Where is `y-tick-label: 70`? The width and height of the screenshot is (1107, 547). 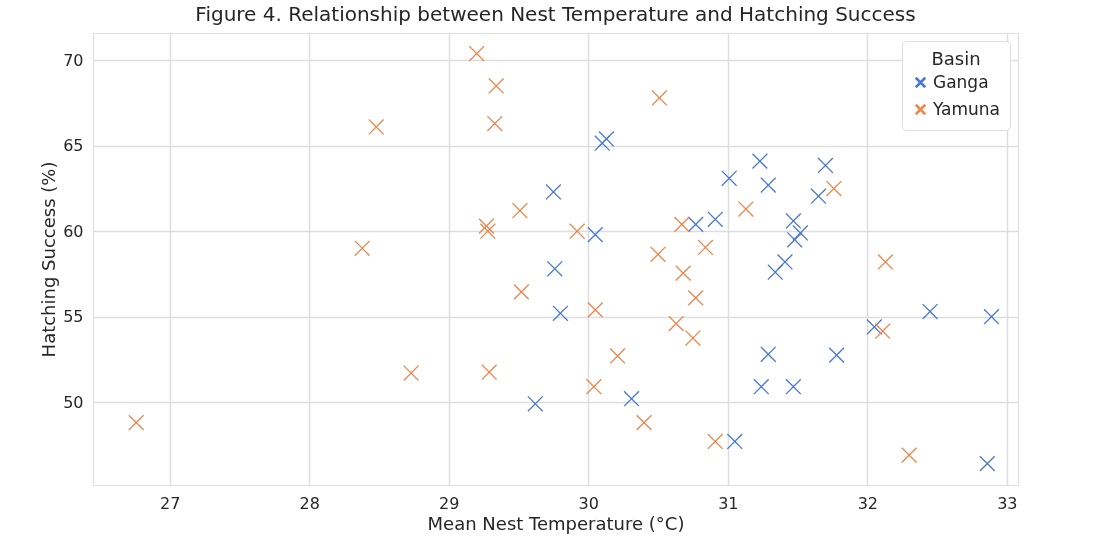
y-tick-label: 70 is located at coordinates (73, 60).